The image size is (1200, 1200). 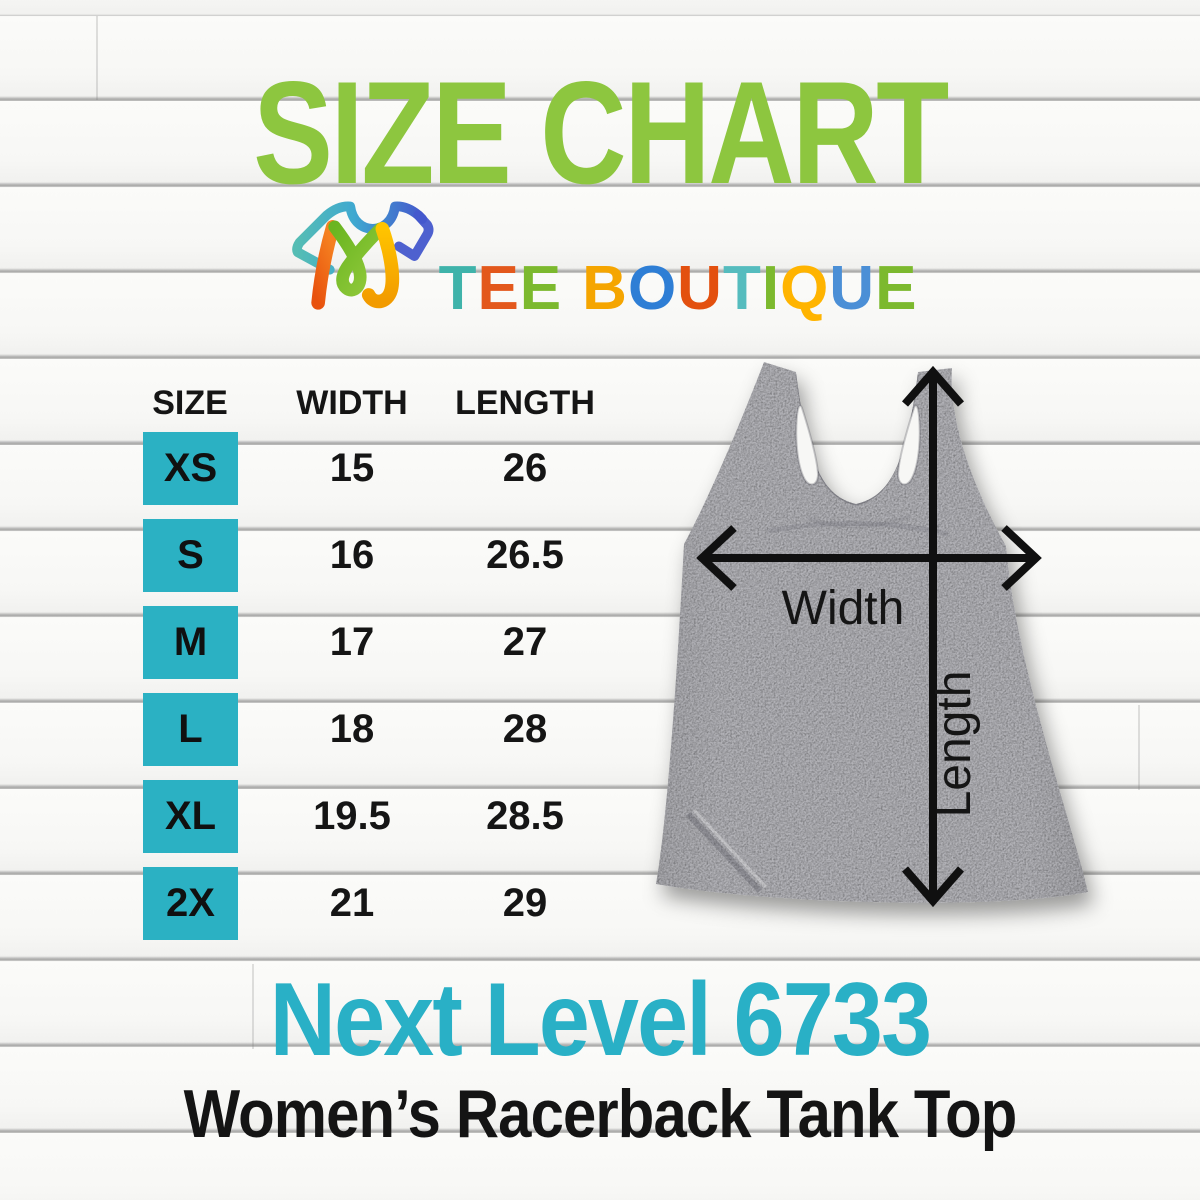 I want to click on length-value-cell: 26.5, so click(x=525, y=555).